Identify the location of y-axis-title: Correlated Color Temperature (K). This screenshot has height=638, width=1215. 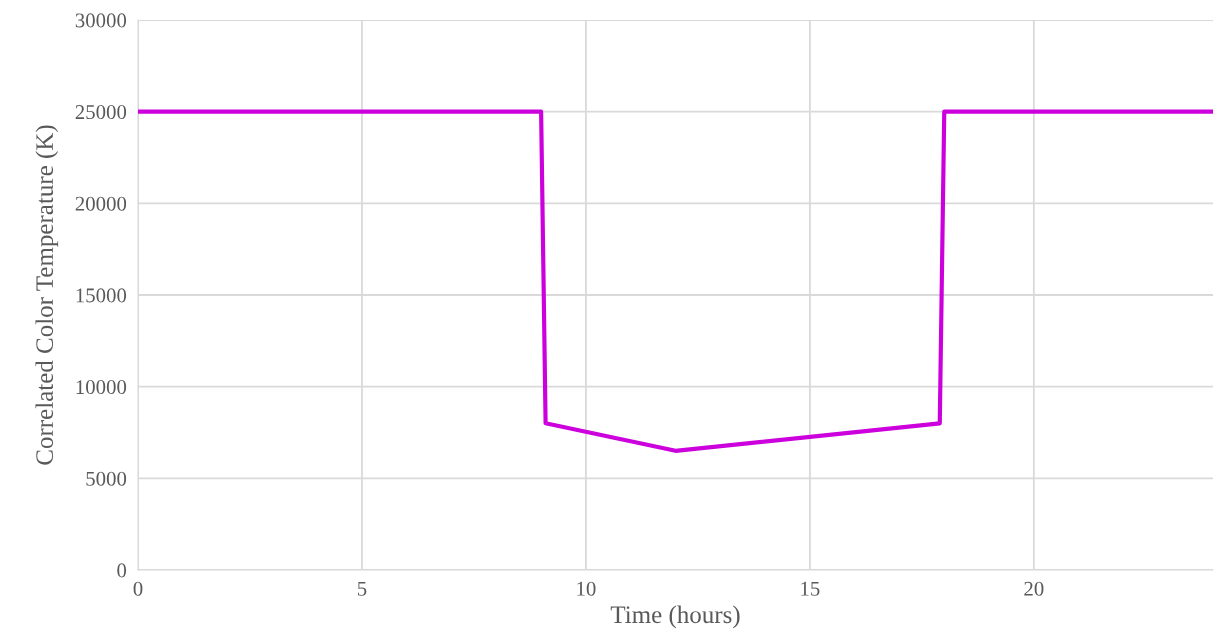
(47, 295).